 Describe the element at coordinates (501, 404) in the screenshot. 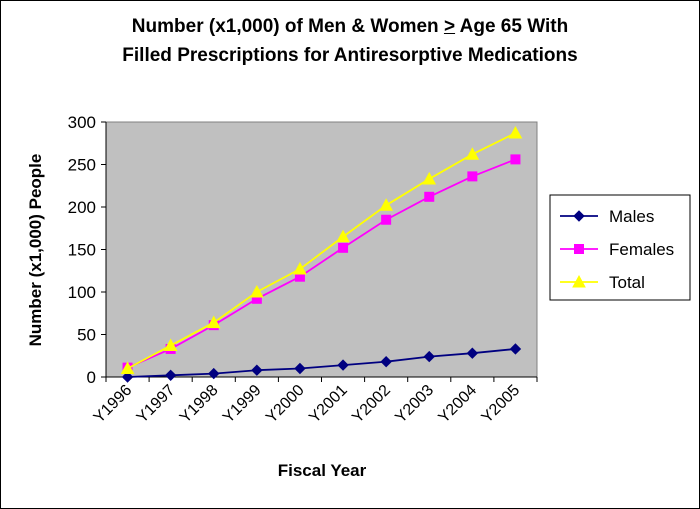

I see `x-tick-label: Y2005` at that location.